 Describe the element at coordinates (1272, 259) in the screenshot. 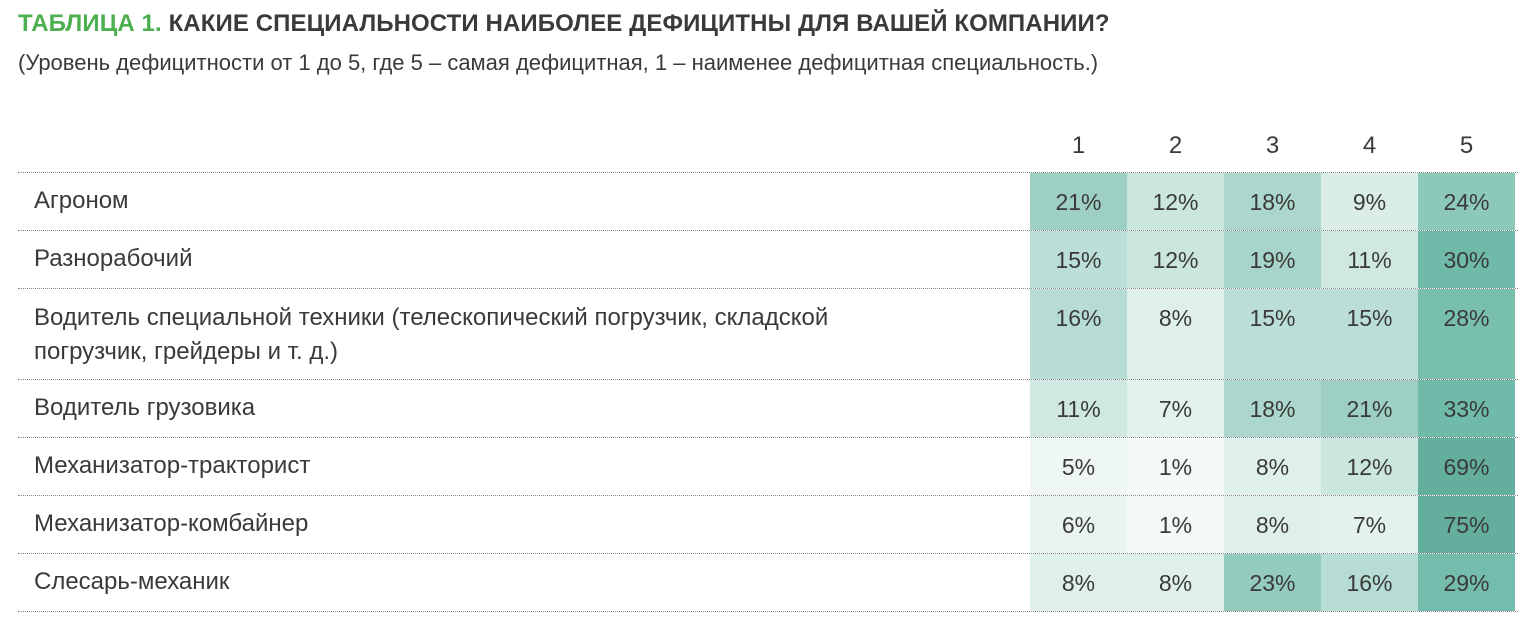

I see `value-cell: 19%` at that location.